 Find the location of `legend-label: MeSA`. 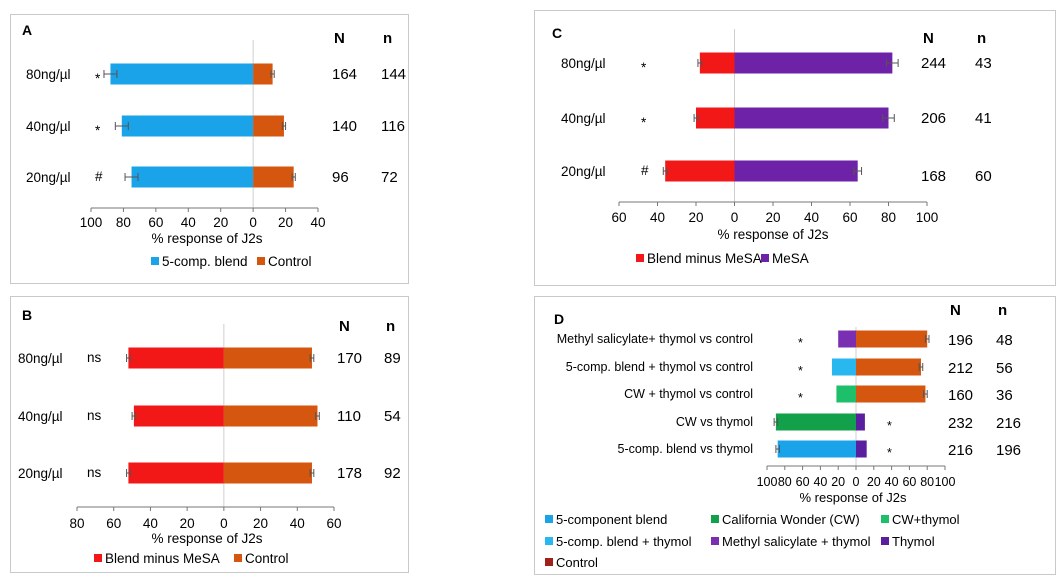

legend-label: MeSA is located at coordinates (790, 258).